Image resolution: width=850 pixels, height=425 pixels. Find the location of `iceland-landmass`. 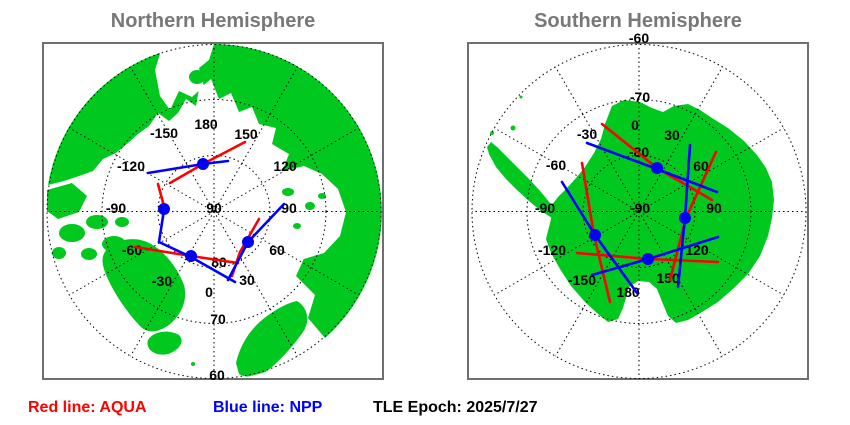

iceland-landmass is located at coordinates (164, 343).